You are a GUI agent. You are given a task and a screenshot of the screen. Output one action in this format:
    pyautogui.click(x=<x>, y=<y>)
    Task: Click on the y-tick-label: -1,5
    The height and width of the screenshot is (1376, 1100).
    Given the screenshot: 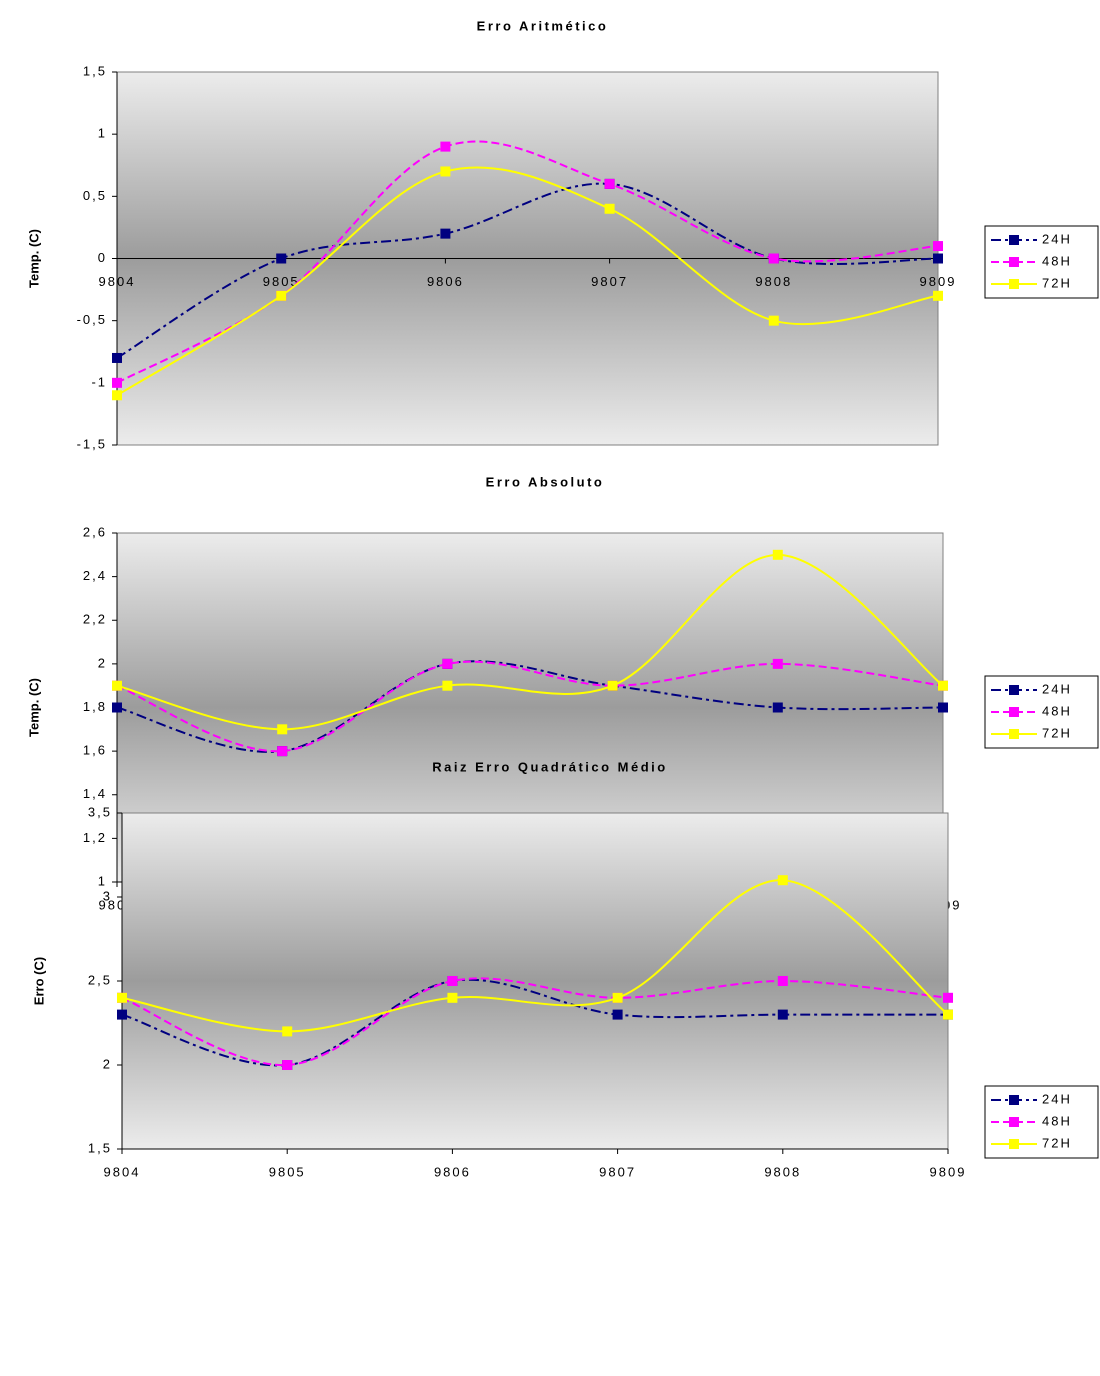 What is the action you would take?
    pyautogui.click(x=92, y=443)
    